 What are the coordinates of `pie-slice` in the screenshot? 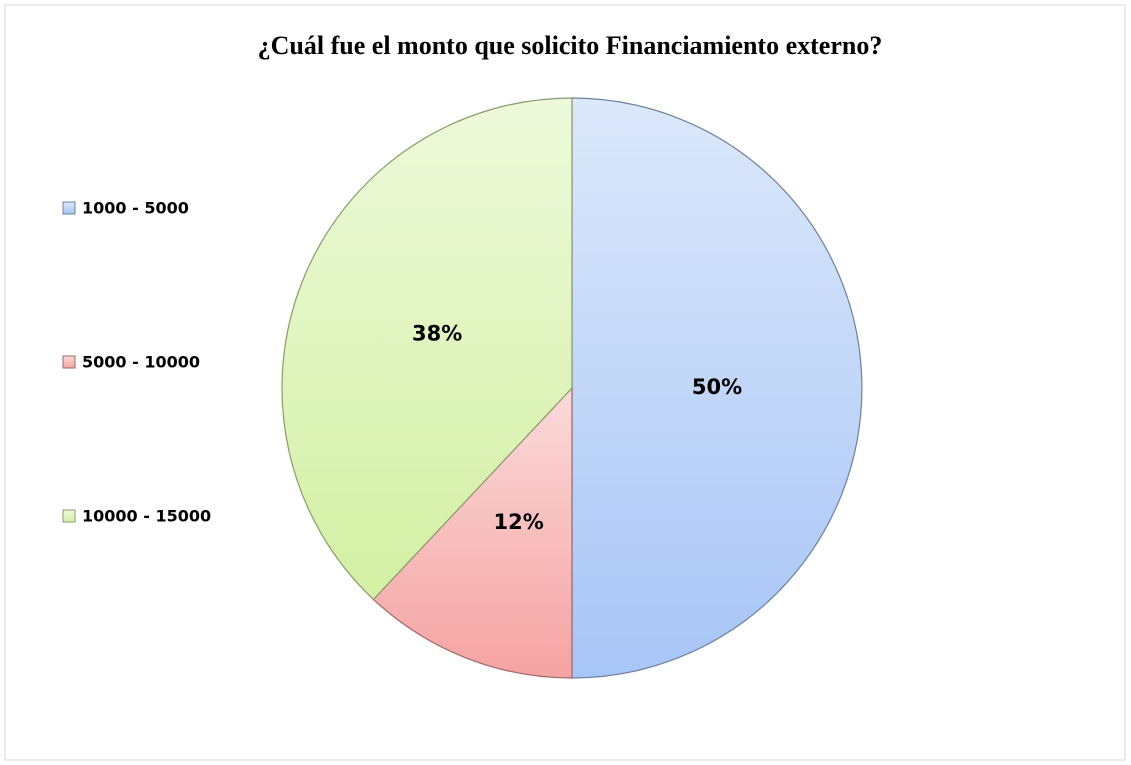 It's located at (472, 532).